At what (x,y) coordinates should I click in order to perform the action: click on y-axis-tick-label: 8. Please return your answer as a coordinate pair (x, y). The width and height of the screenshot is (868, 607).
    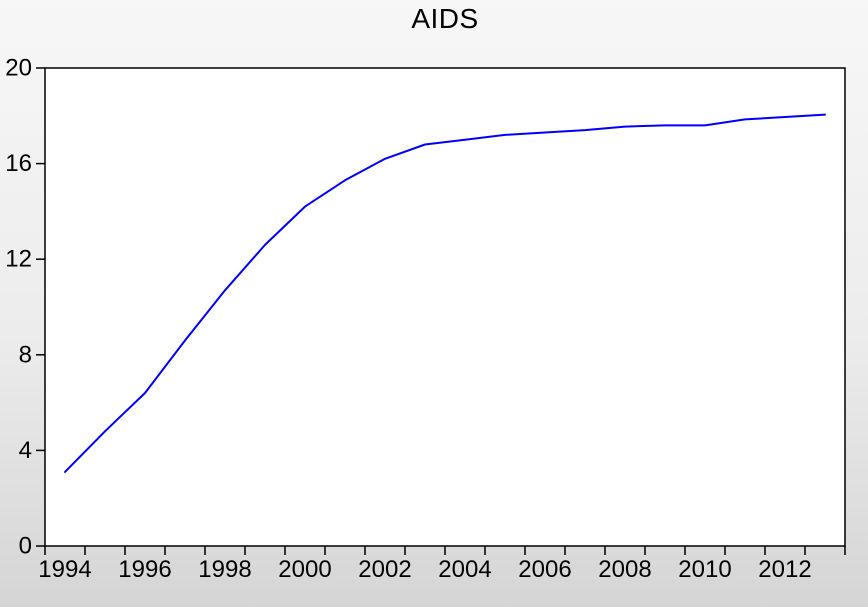
    Looking at the image, I should click on (25, 354).